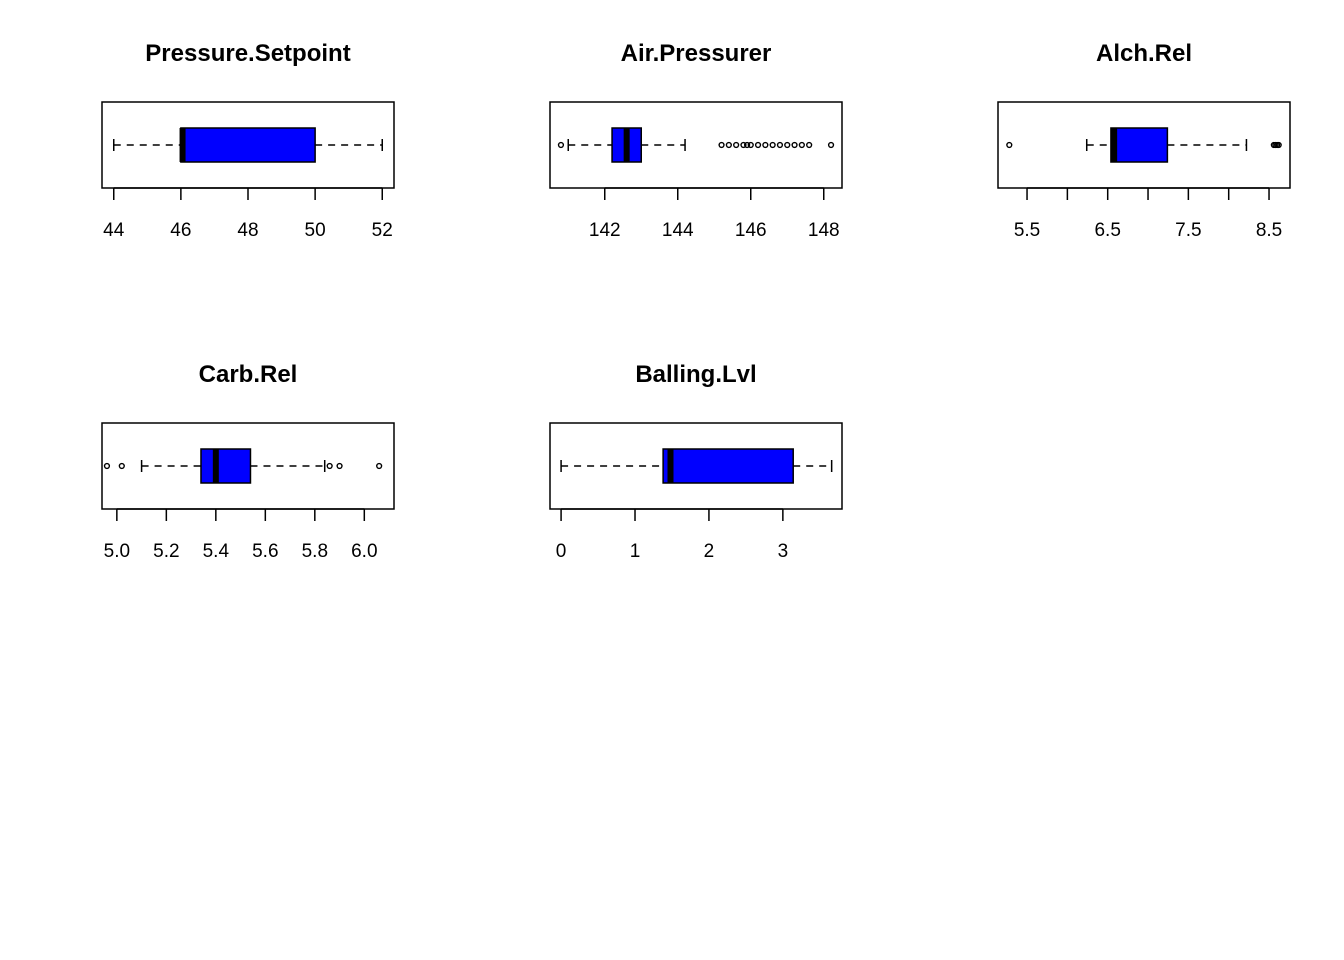 This screenshot has width=1344, height=960. Describe the element at coordinates (247, 230) in the screenshot. I see `x-tick-label: 48` at that location.